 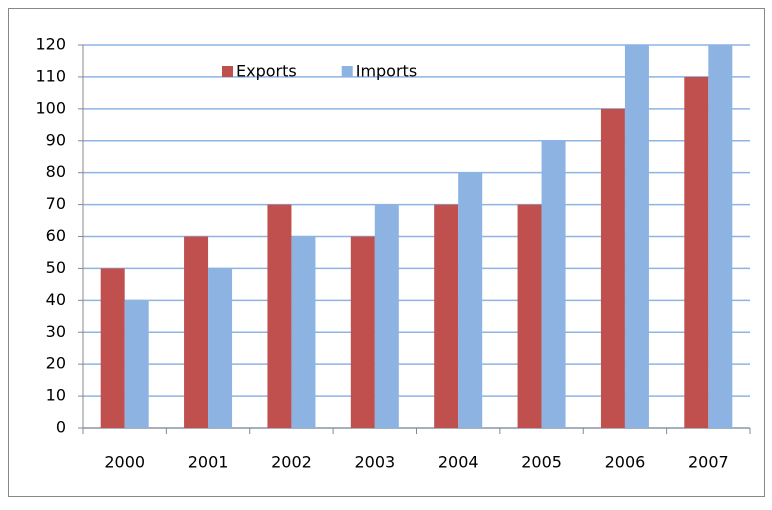 What do you see at coordinates (625, 462) in the screenshot?
I see `x-tick-label: 2006` at bounding box center [625, 462].